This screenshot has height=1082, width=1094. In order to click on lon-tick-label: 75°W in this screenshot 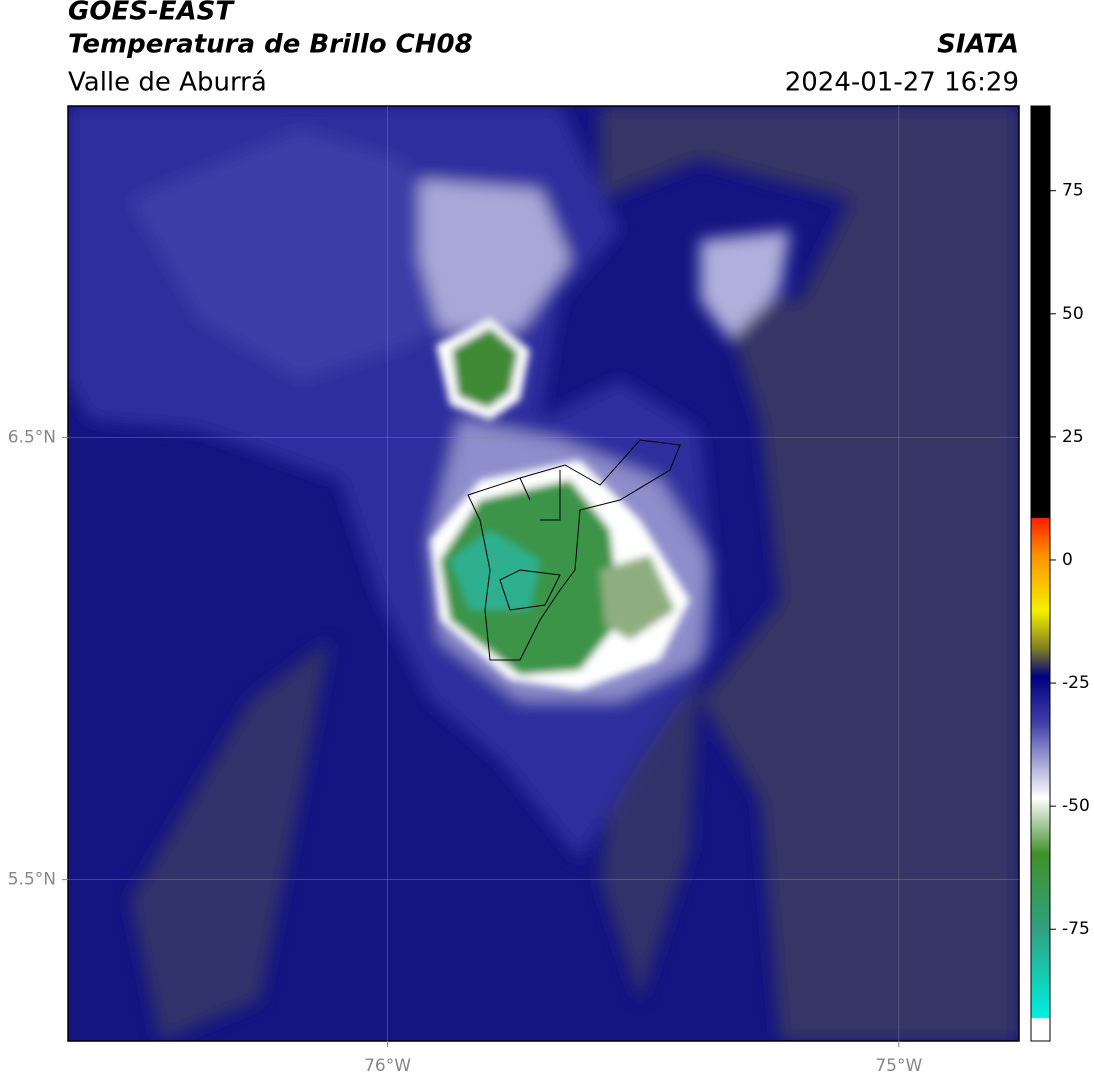, I will do `click(898, 1066)`.